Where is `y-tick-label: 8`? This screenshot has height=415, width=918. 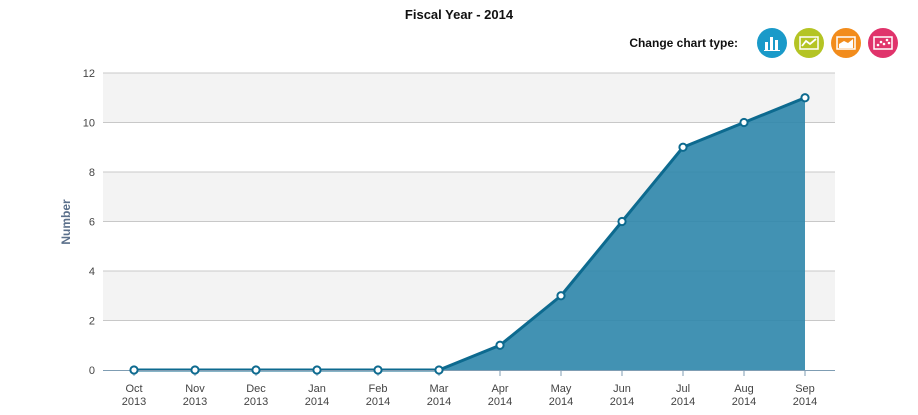
y-tick-label: 8 is located at coordinates (92, 173).